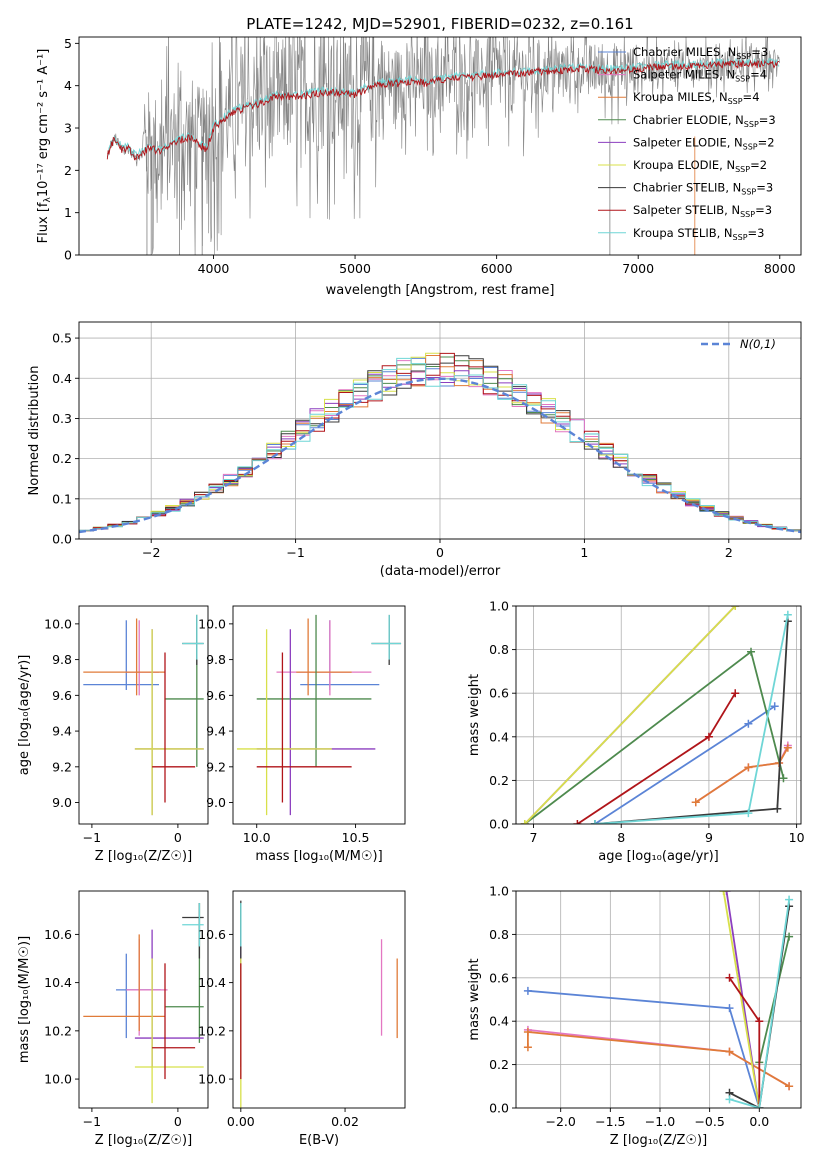 The width and height of the screenshot is (819, 1170). I want to click on z-mass-plot, so click(143, 1003).